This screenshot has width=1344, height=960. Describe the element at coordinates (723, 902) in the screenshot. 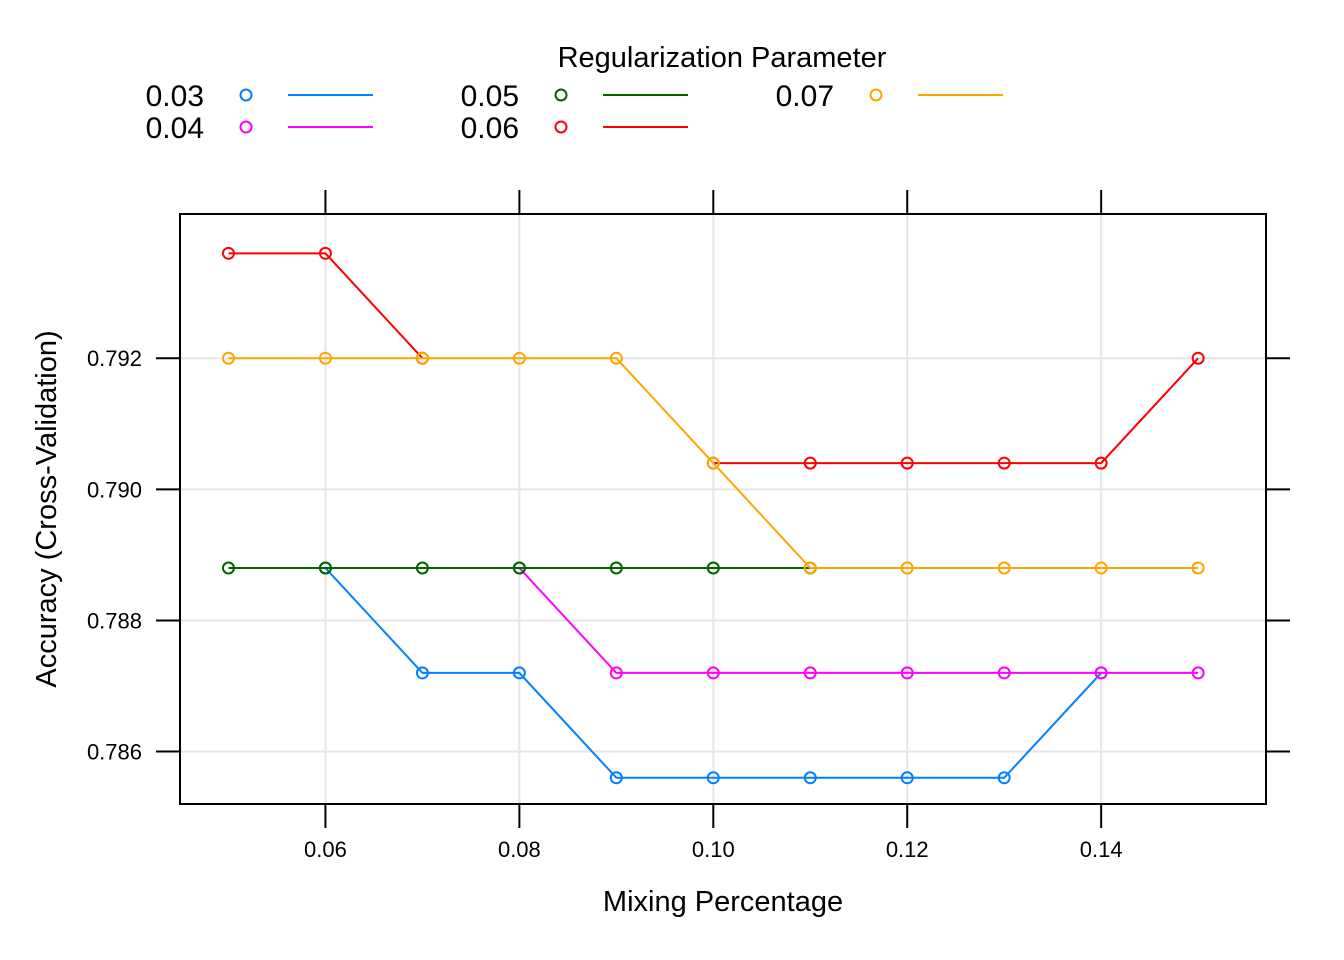

I see `x-axis-label: Mixing Percentage` at that location.